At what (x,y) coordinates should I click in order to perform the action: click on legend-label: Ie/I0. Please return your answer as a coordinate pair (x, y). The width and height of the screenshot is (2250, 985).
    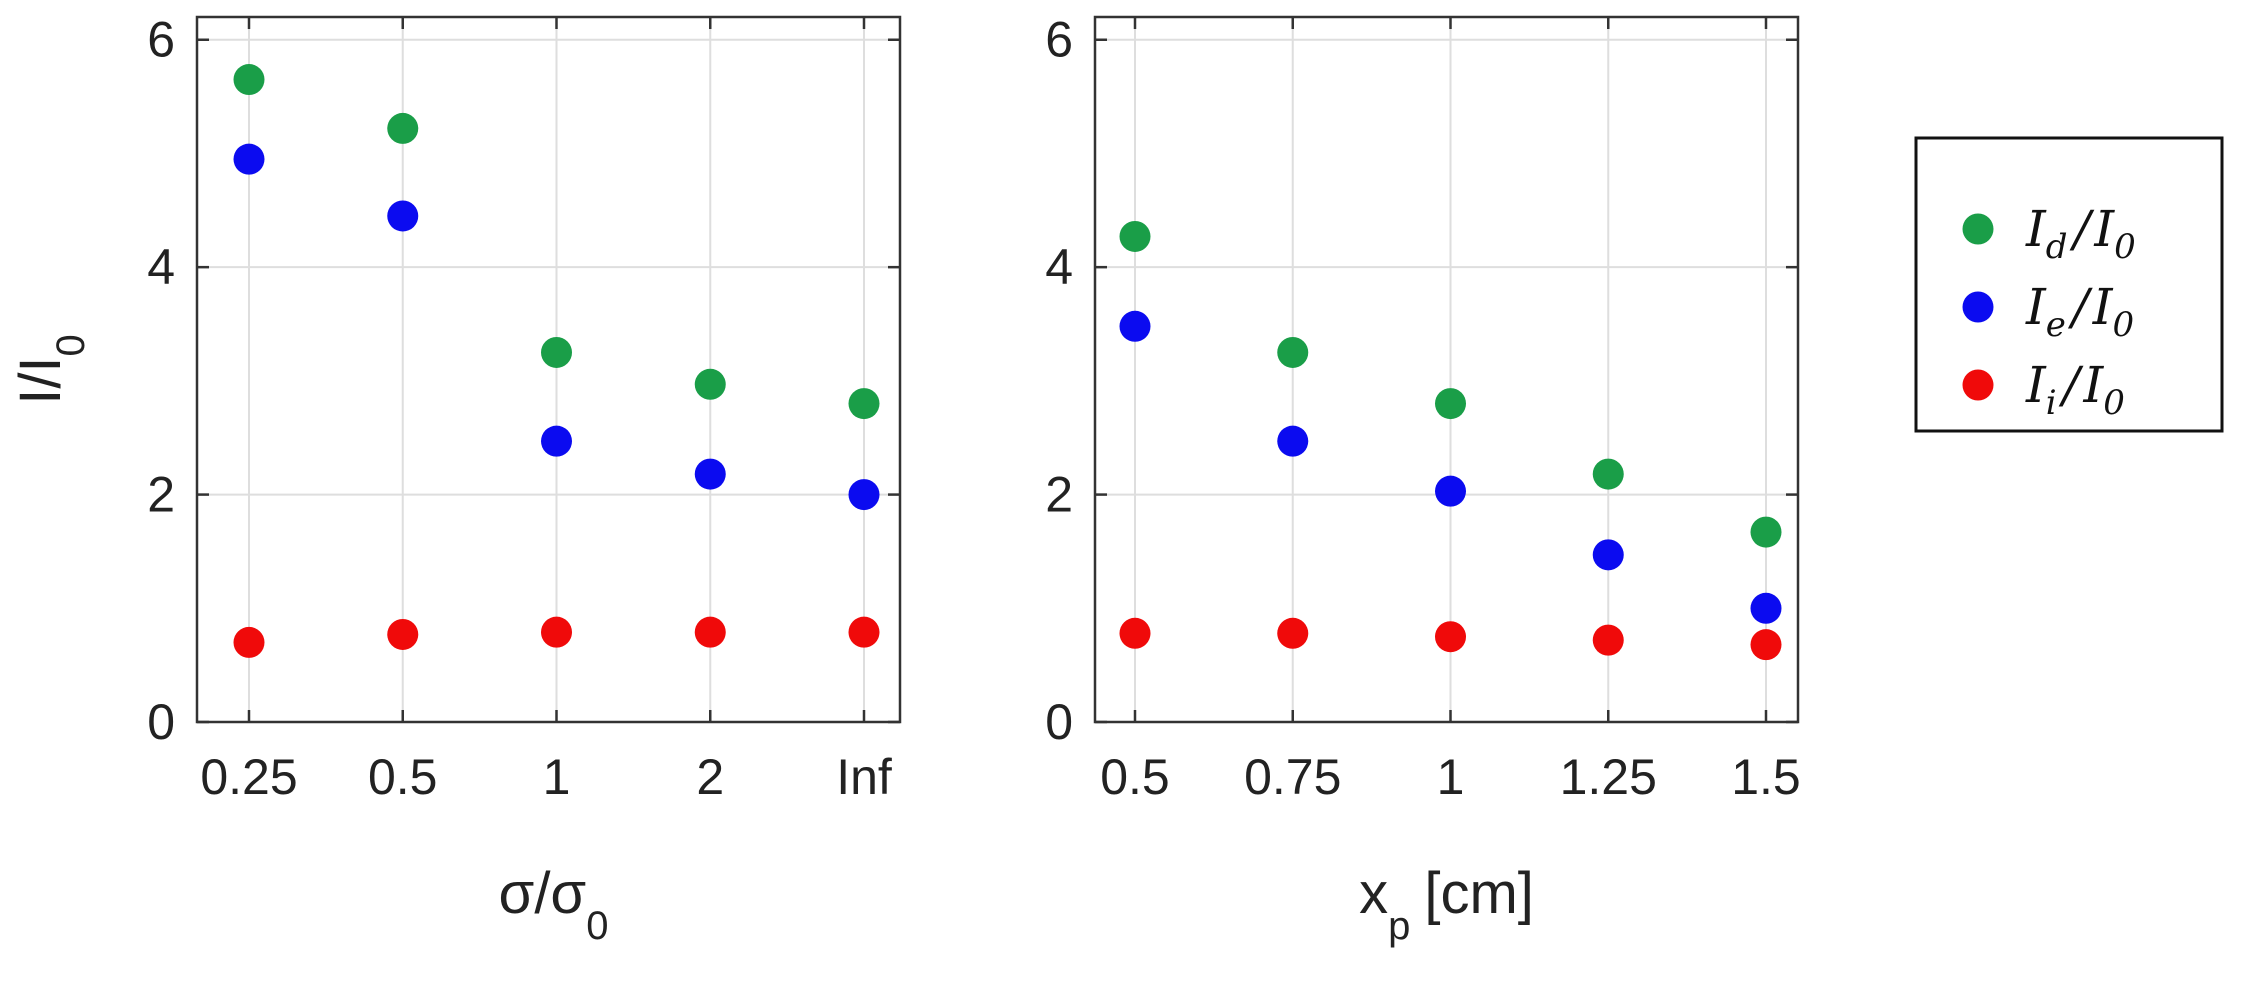
    Looking at the image, I should click on (2079, 311).